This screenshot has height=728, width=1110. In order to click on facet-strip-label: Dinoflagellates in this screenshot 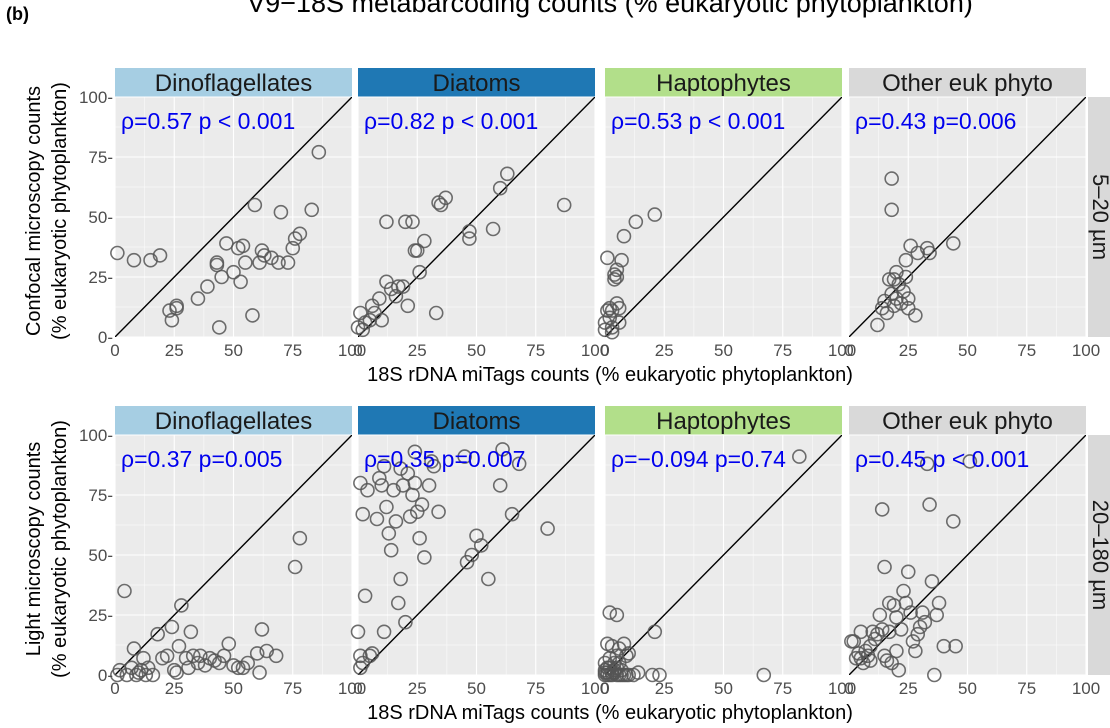, I will do `click(233, 421)`.